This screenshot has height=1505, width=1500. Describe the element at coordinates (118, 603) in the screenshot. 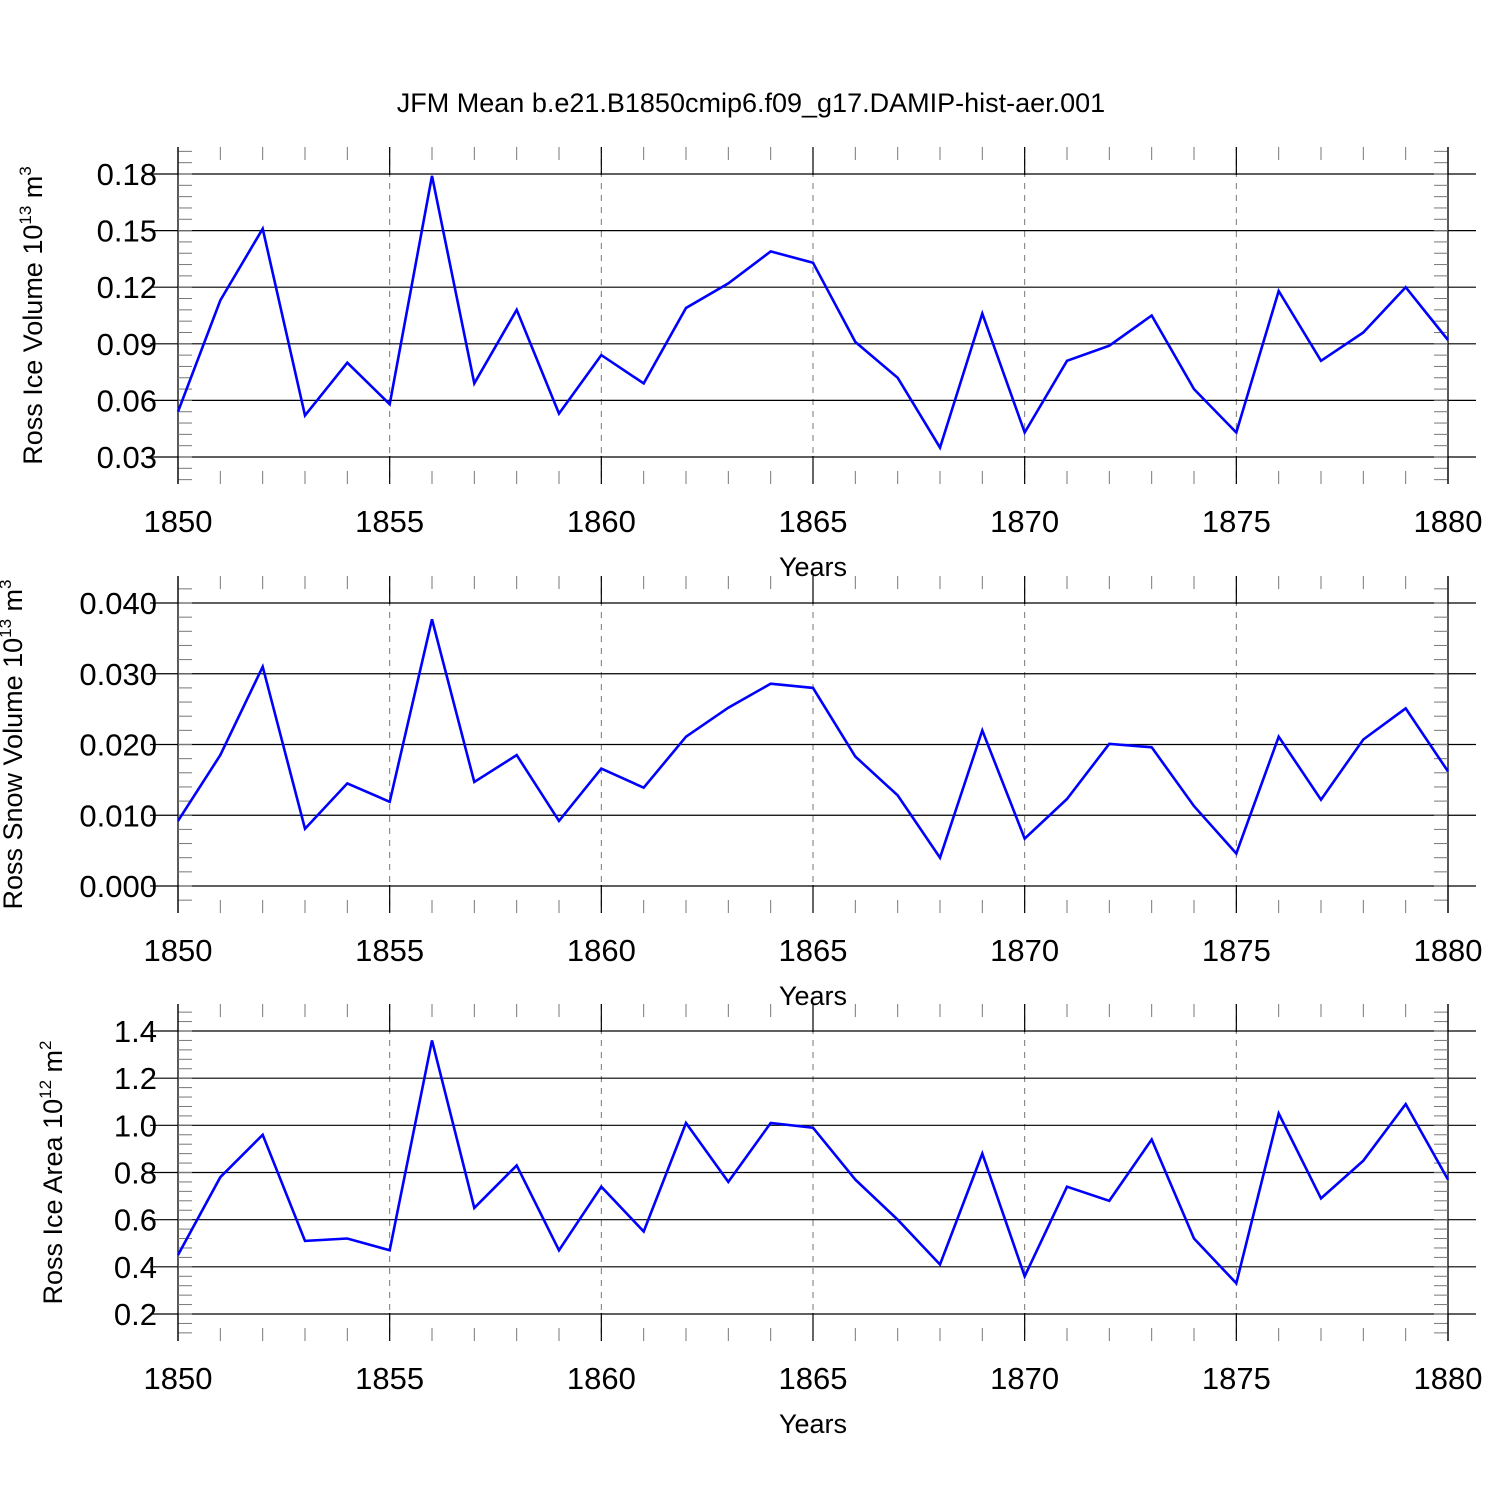

I see `y-tick-label: 0.040` at that location.